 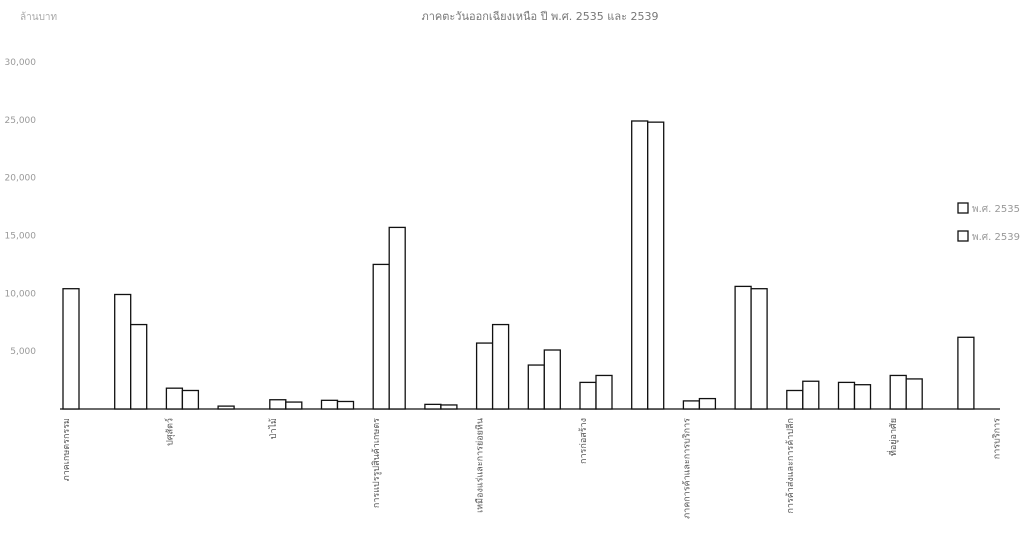 I want to click on category-label: การแปรรูปสินค้าเกษตร, so click(x=376, y=463).